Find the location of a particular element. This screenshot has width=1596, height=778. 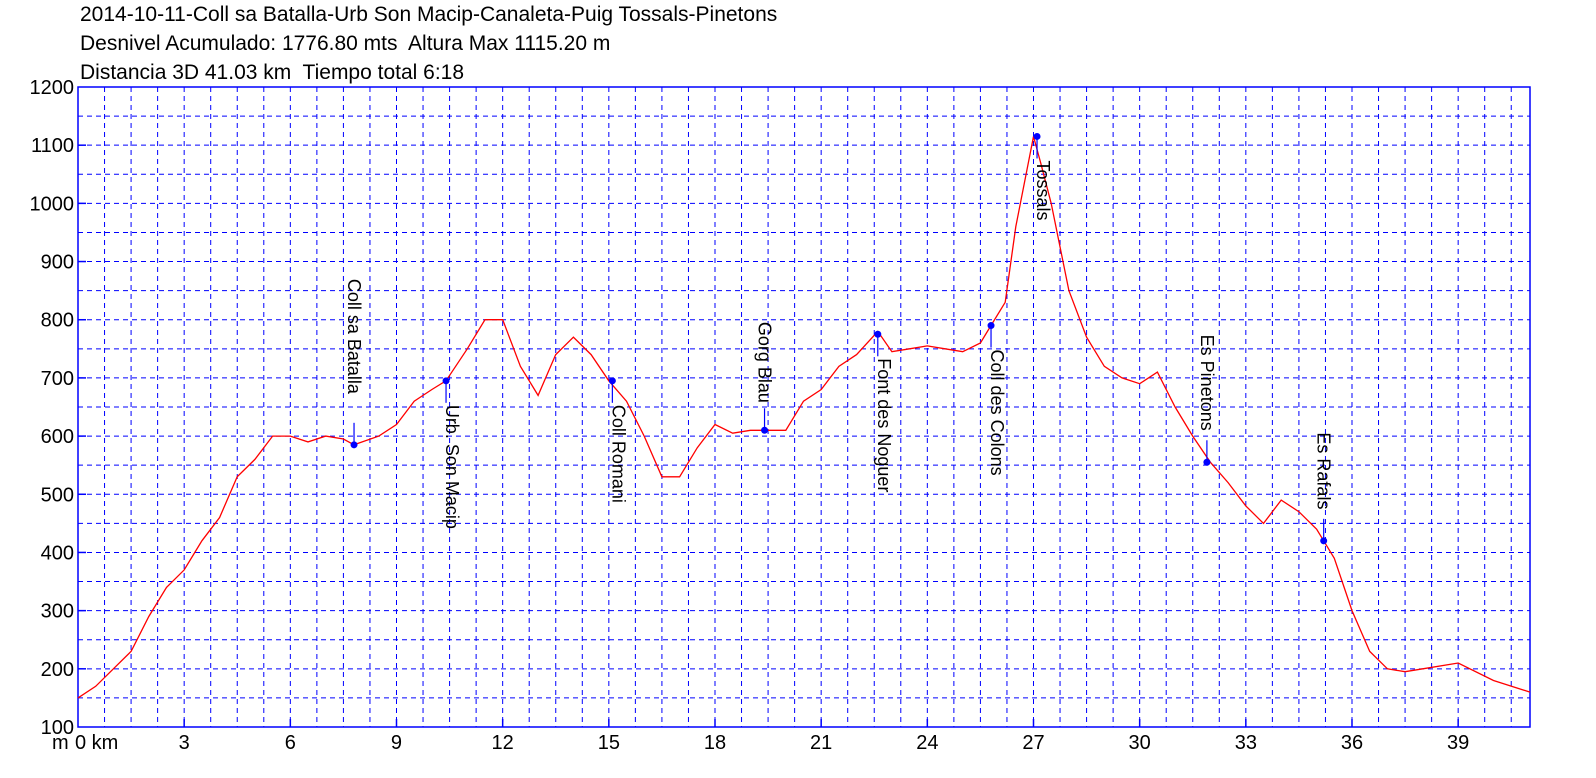

waypoint-label: Coll Romani is located at coordinates (618, 454).